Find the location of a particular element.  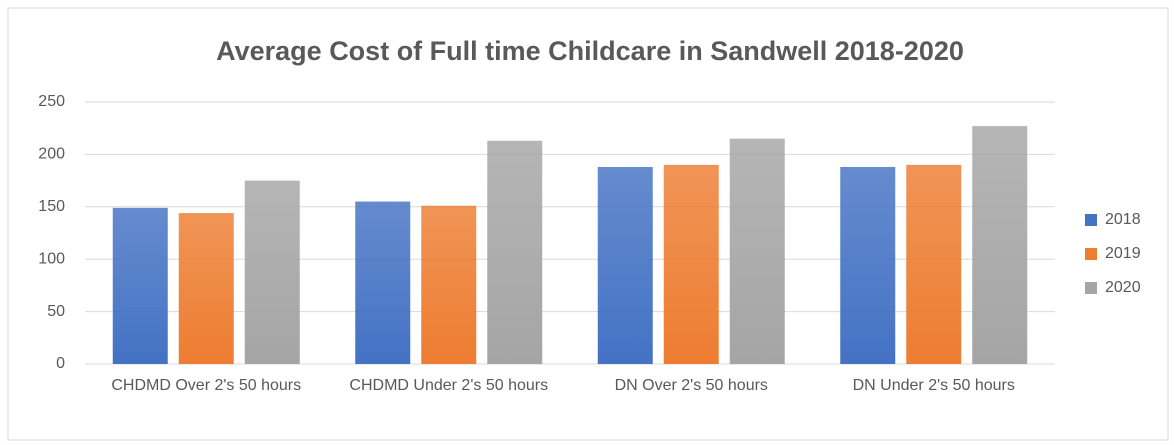

y-tick-label: 250 is located at coordinates (51, 101).